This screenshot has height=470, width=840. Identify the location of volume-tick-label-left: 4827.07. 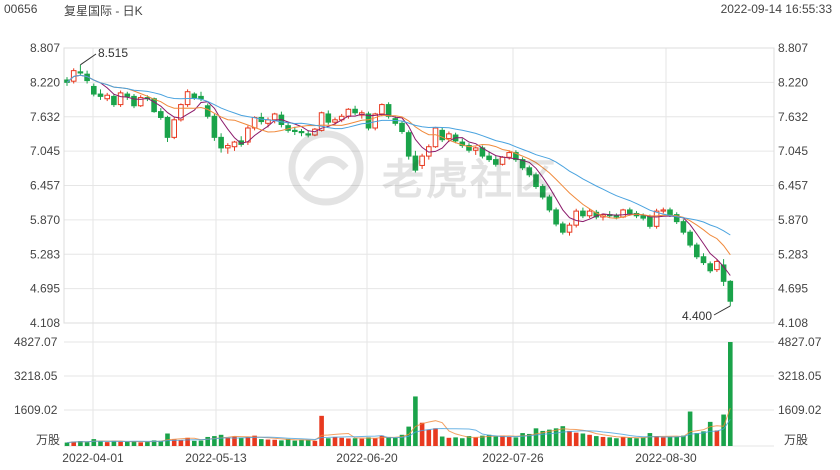
(36, 342).